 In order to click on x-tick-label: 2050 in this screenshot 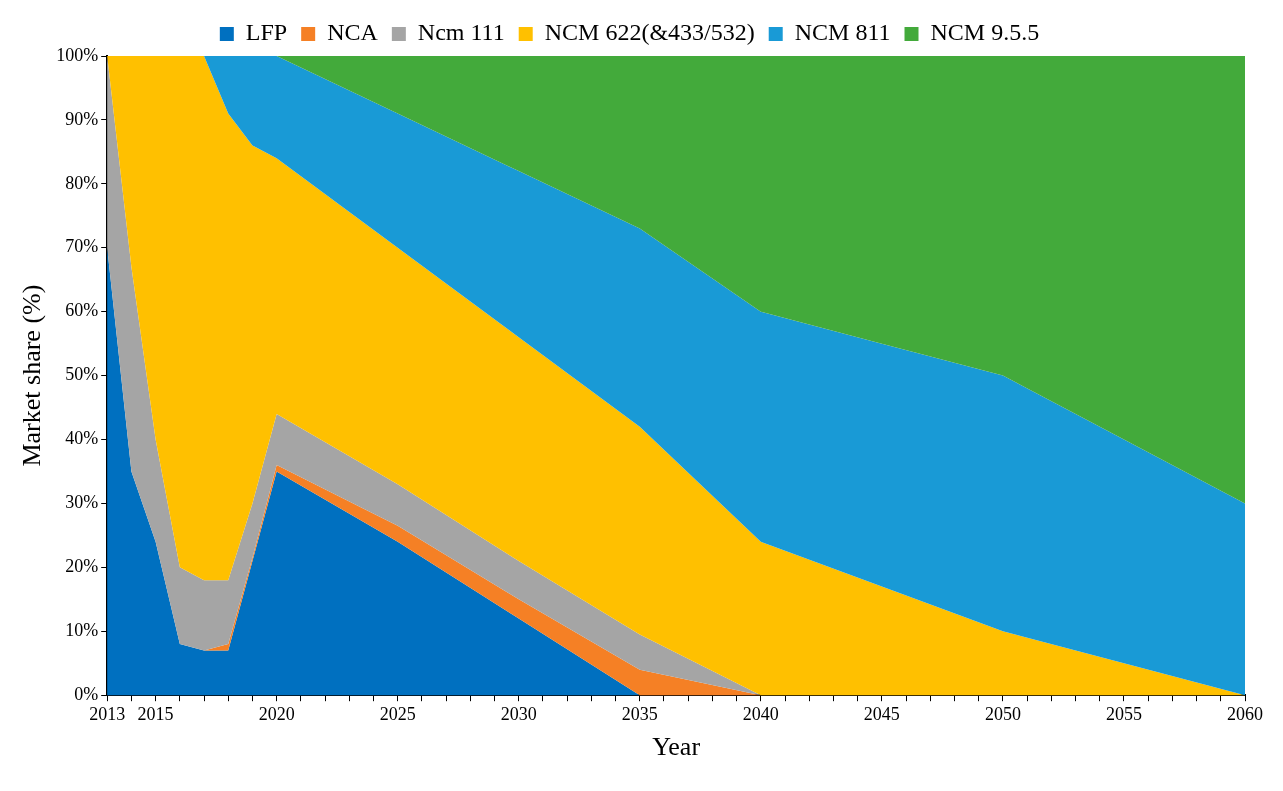, I will do `click(1002, 713)`.